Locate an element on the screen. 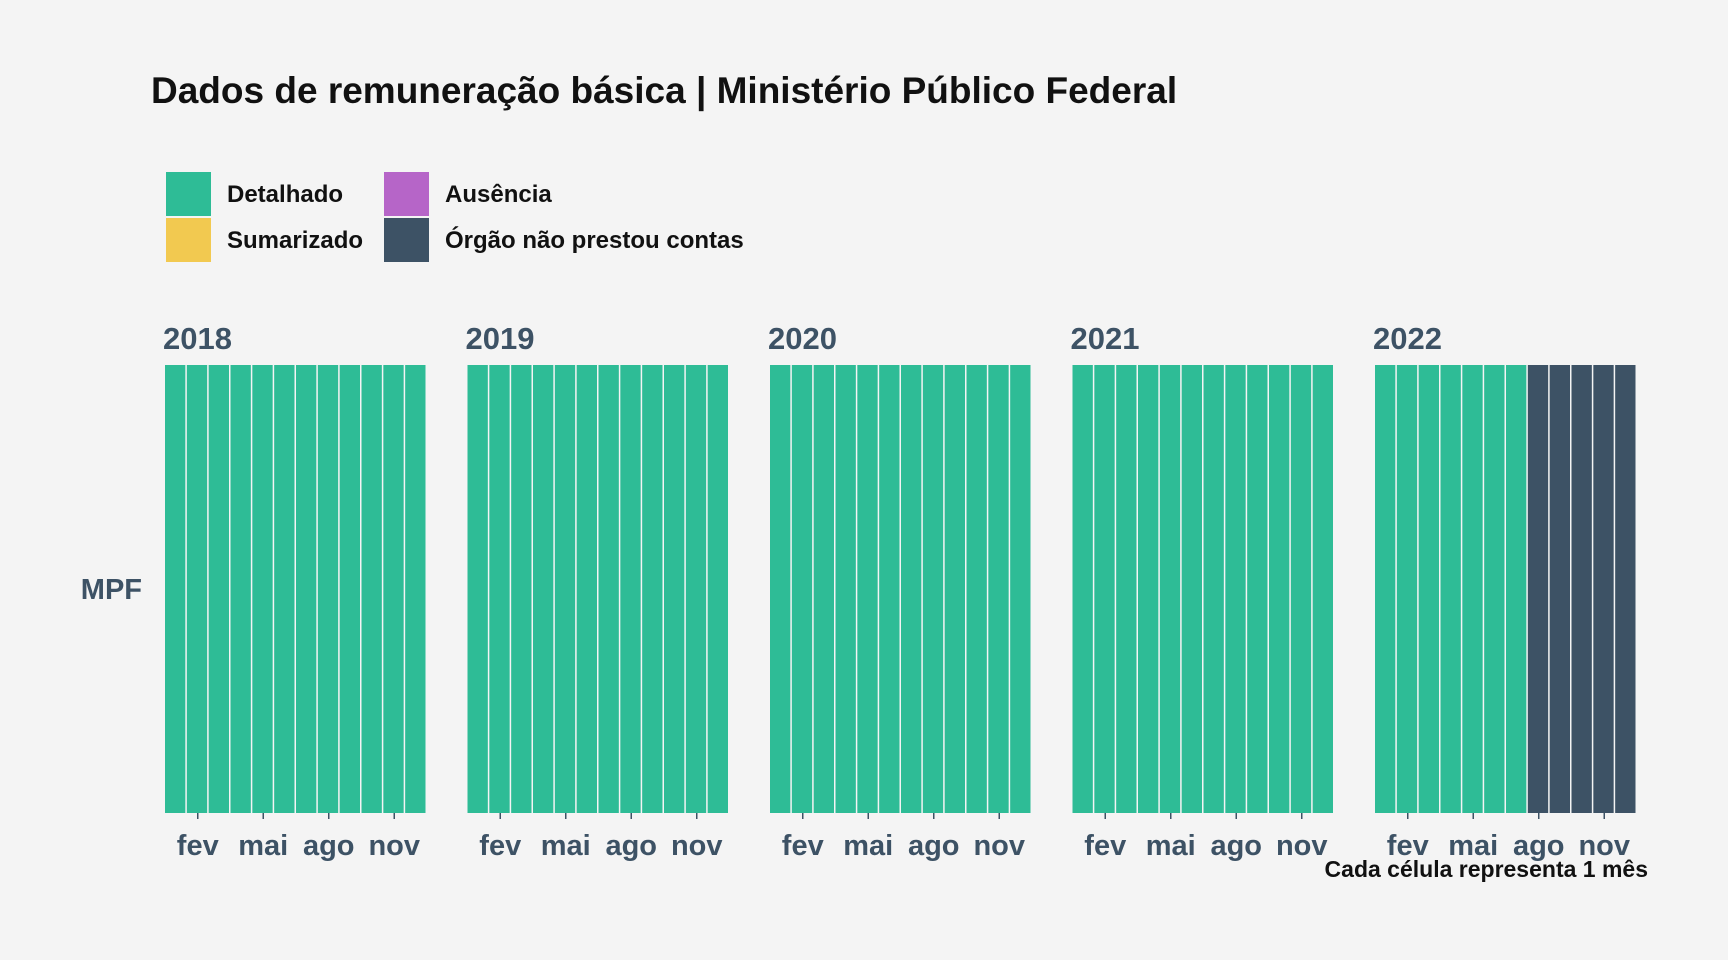  cell-2018-3-detalhado is located at coordinates (218, 589).